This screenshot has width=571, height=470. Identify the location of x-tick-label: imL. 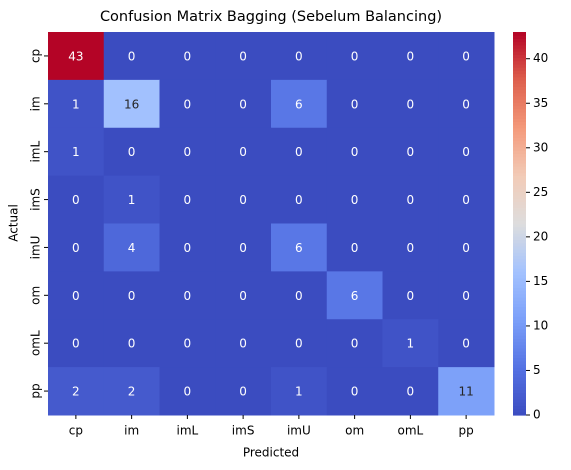
(188, 431).